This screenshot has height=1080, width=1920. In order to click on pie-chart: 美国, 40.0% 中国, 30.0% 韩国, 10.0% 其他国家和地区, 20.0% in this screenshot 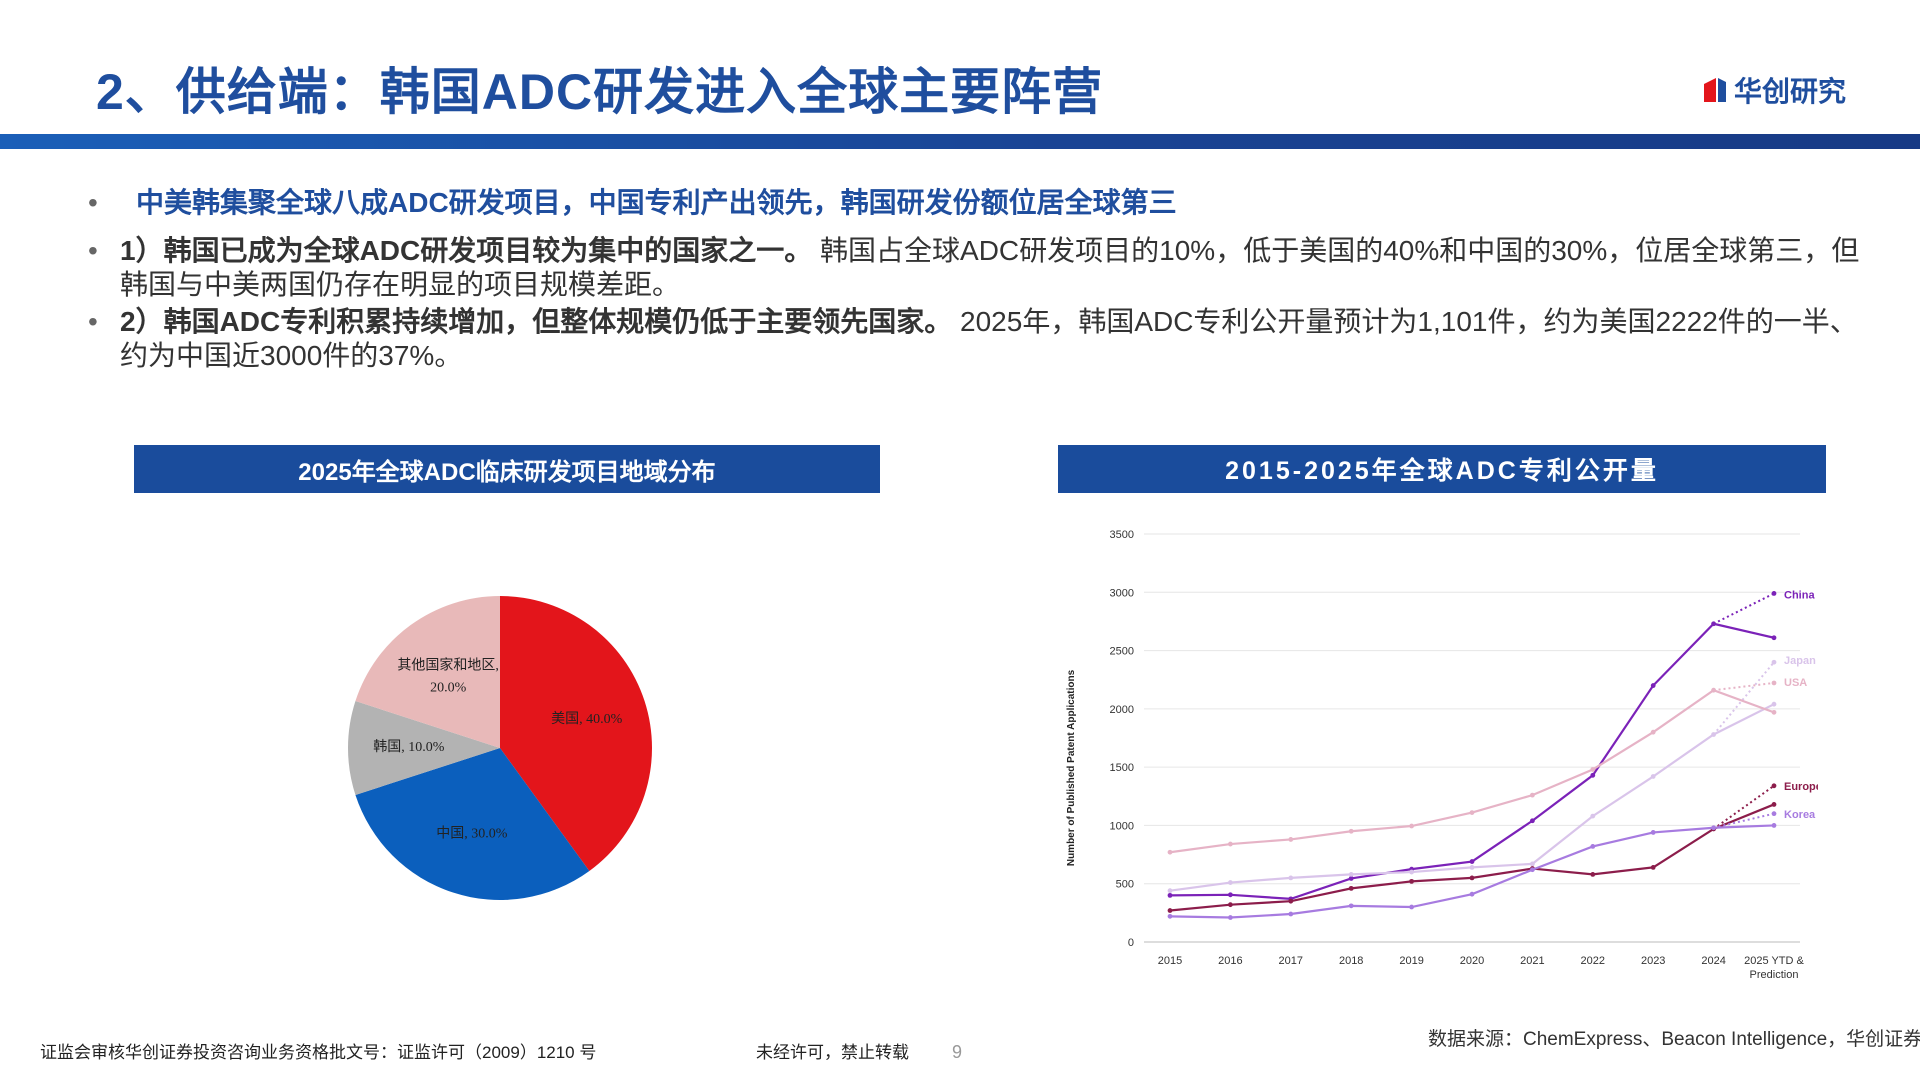, I will do `click(500, 748)`.